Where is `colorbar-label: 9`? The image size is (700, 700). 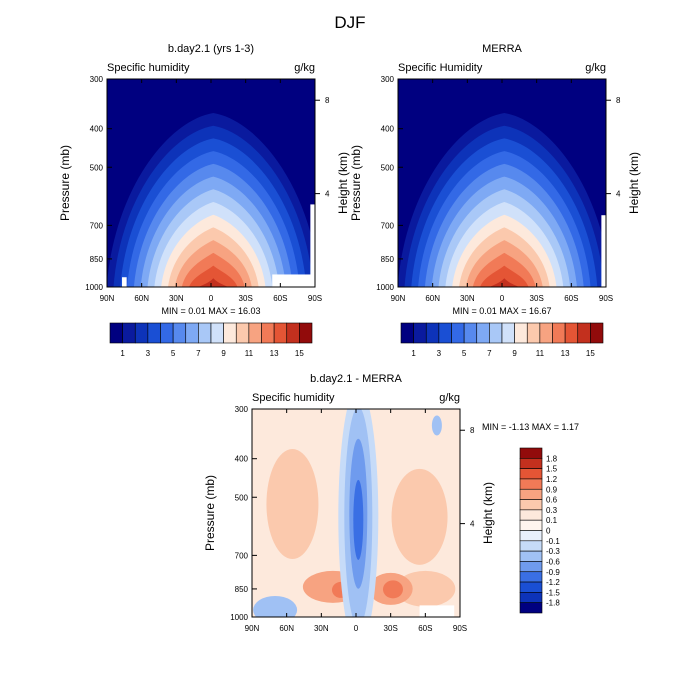 colorbar-label: 9 is located at coordinates (514, 353).